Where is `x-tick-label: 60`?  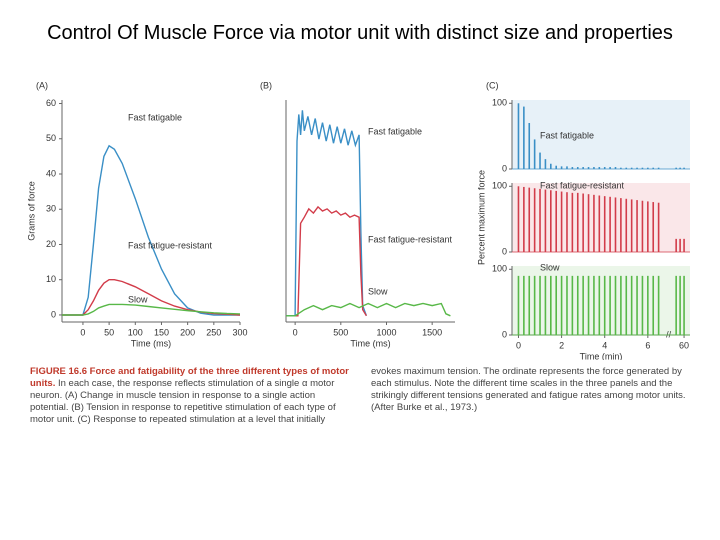 x-tick-label: 60 is located at coordinates (684, 345).